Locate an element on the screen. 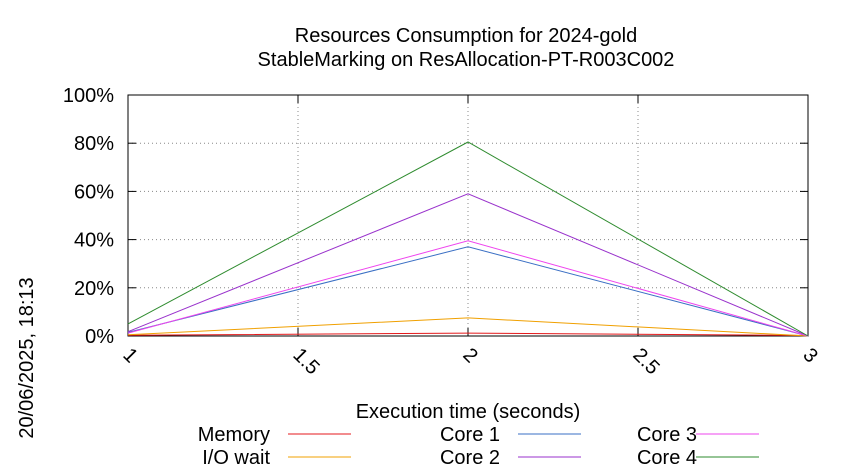  chart-title-line-1: Resources Consumption for 2024-gold is located at coordinates (466, 36).